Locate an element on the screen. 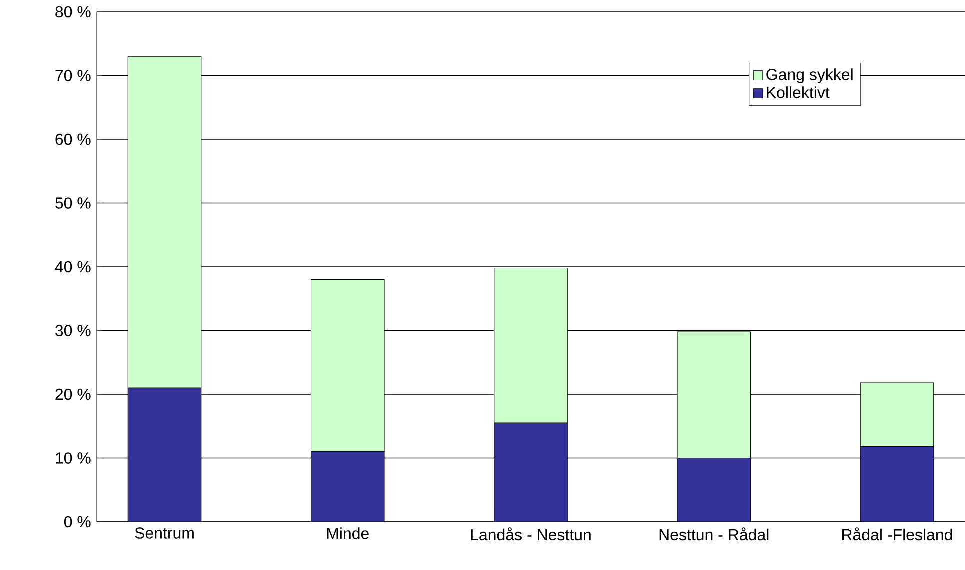 This screenshot has height=570, width=965. y-tick-label: 10 % is located at coordinates (73, 458).